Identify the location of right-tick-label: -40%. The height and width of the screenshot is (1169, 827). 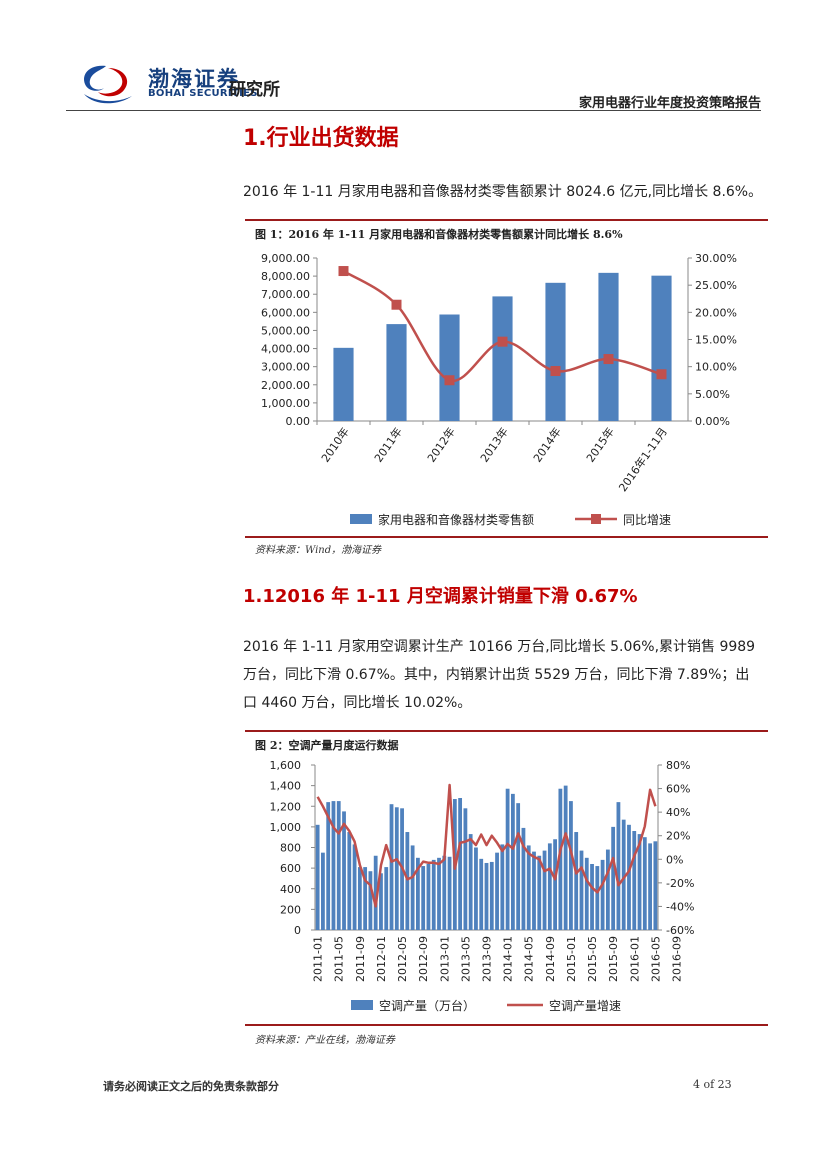
(680, 906).